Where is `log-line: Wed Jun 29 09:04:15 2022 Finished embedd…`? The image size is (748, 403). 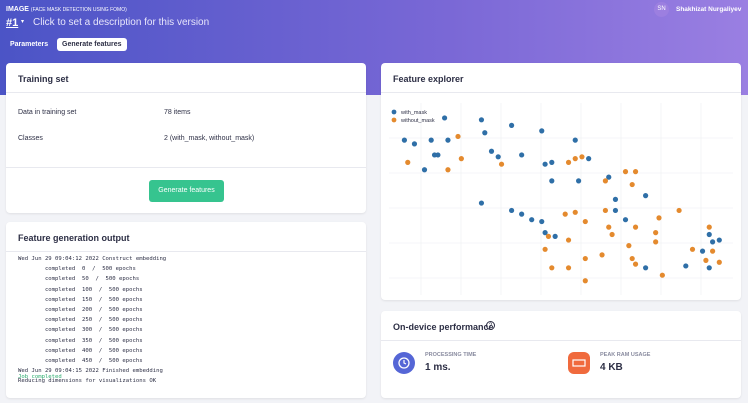 log-line: Wed Jun 29 09:04:15 2022 Finished embedd… is located at coordinates (90, 371).